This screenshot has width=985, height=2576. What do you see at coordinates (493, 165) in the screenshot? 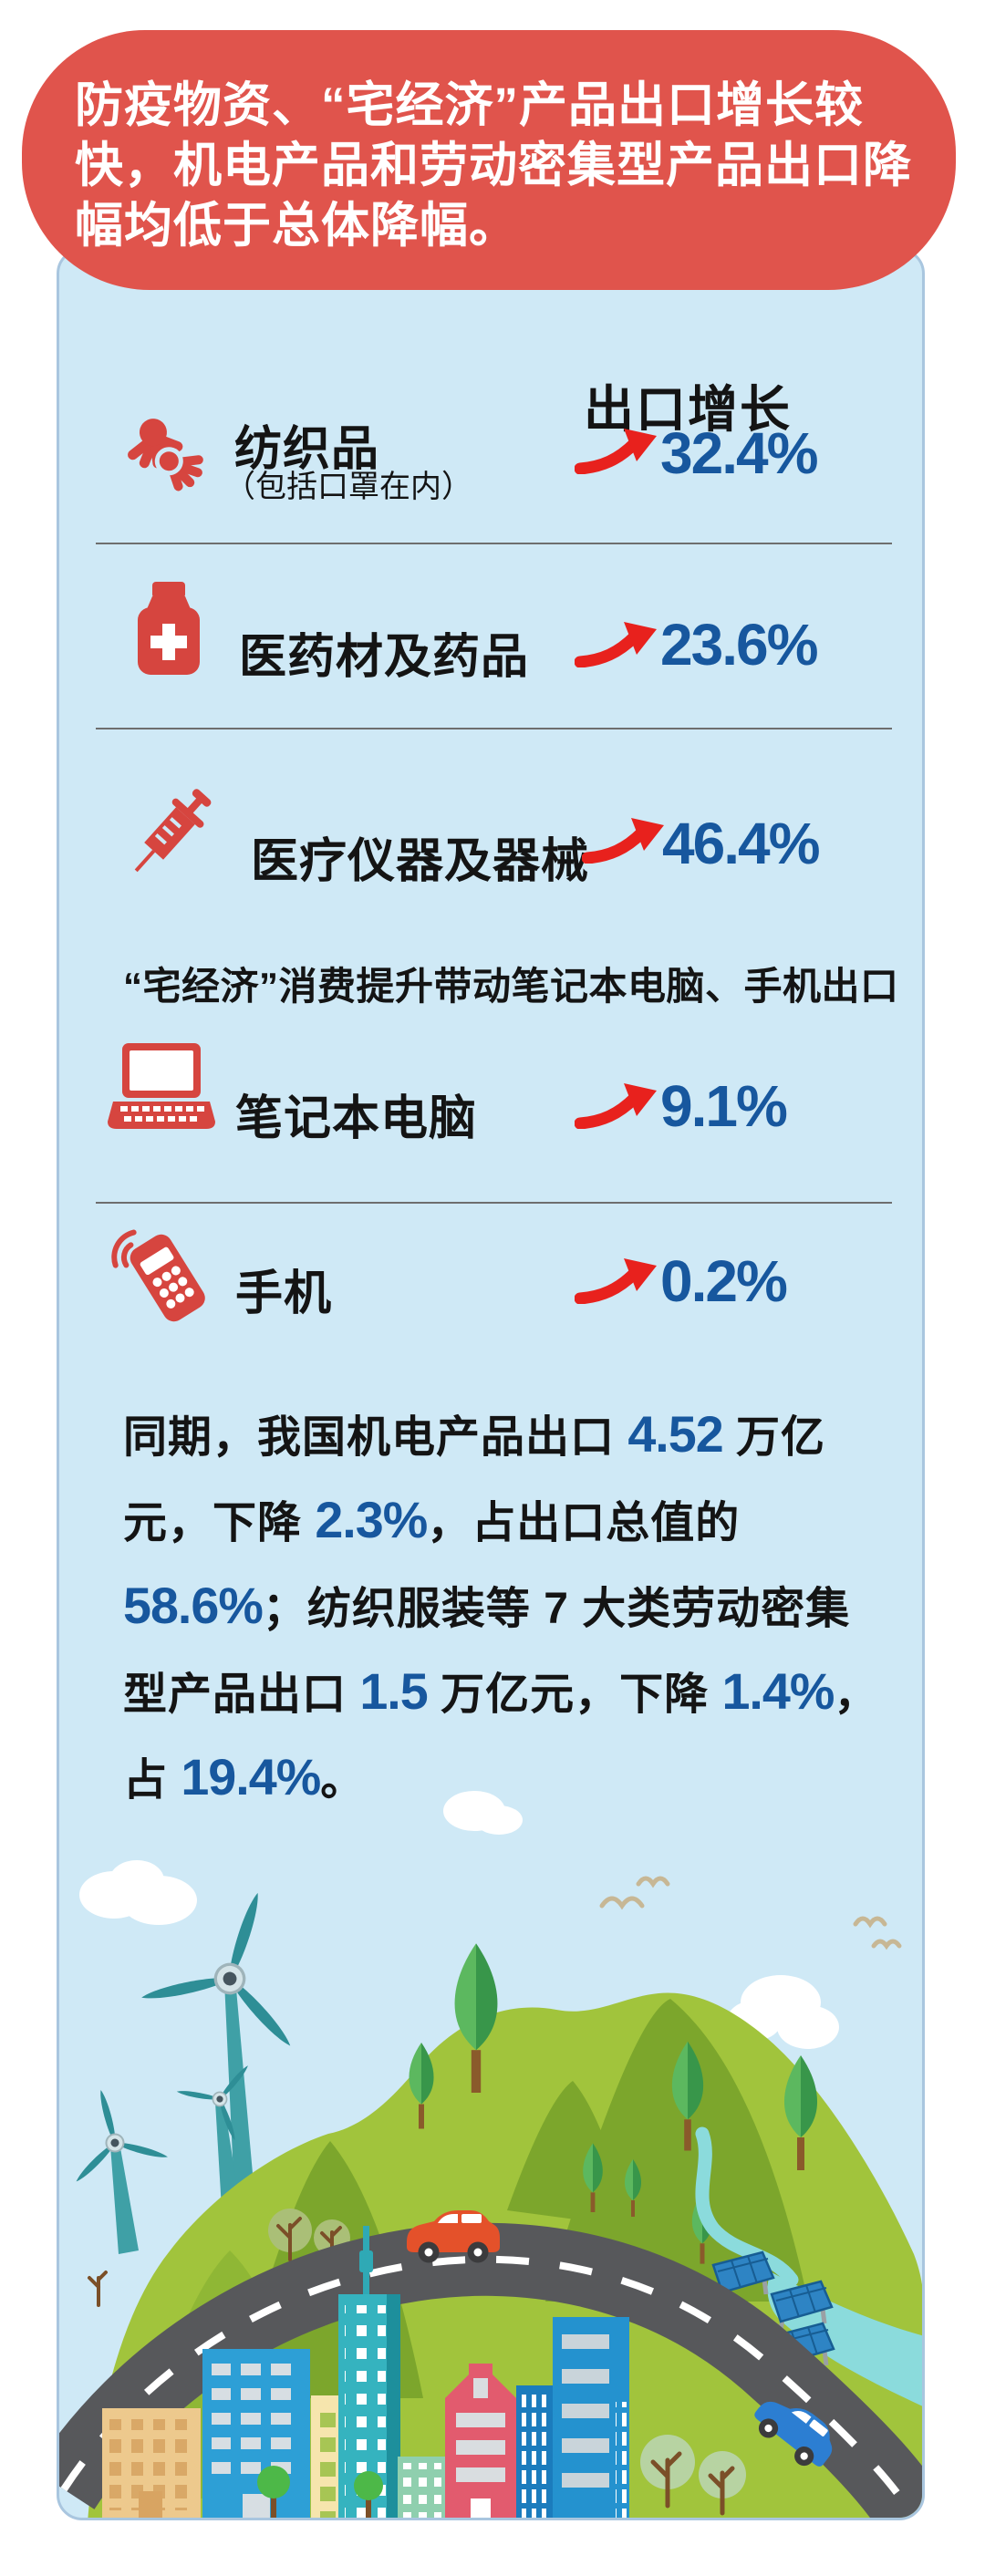
I see `banner-line: 快，机电产品和劳动密集型产品出口降` at bounding box center [493, 165].